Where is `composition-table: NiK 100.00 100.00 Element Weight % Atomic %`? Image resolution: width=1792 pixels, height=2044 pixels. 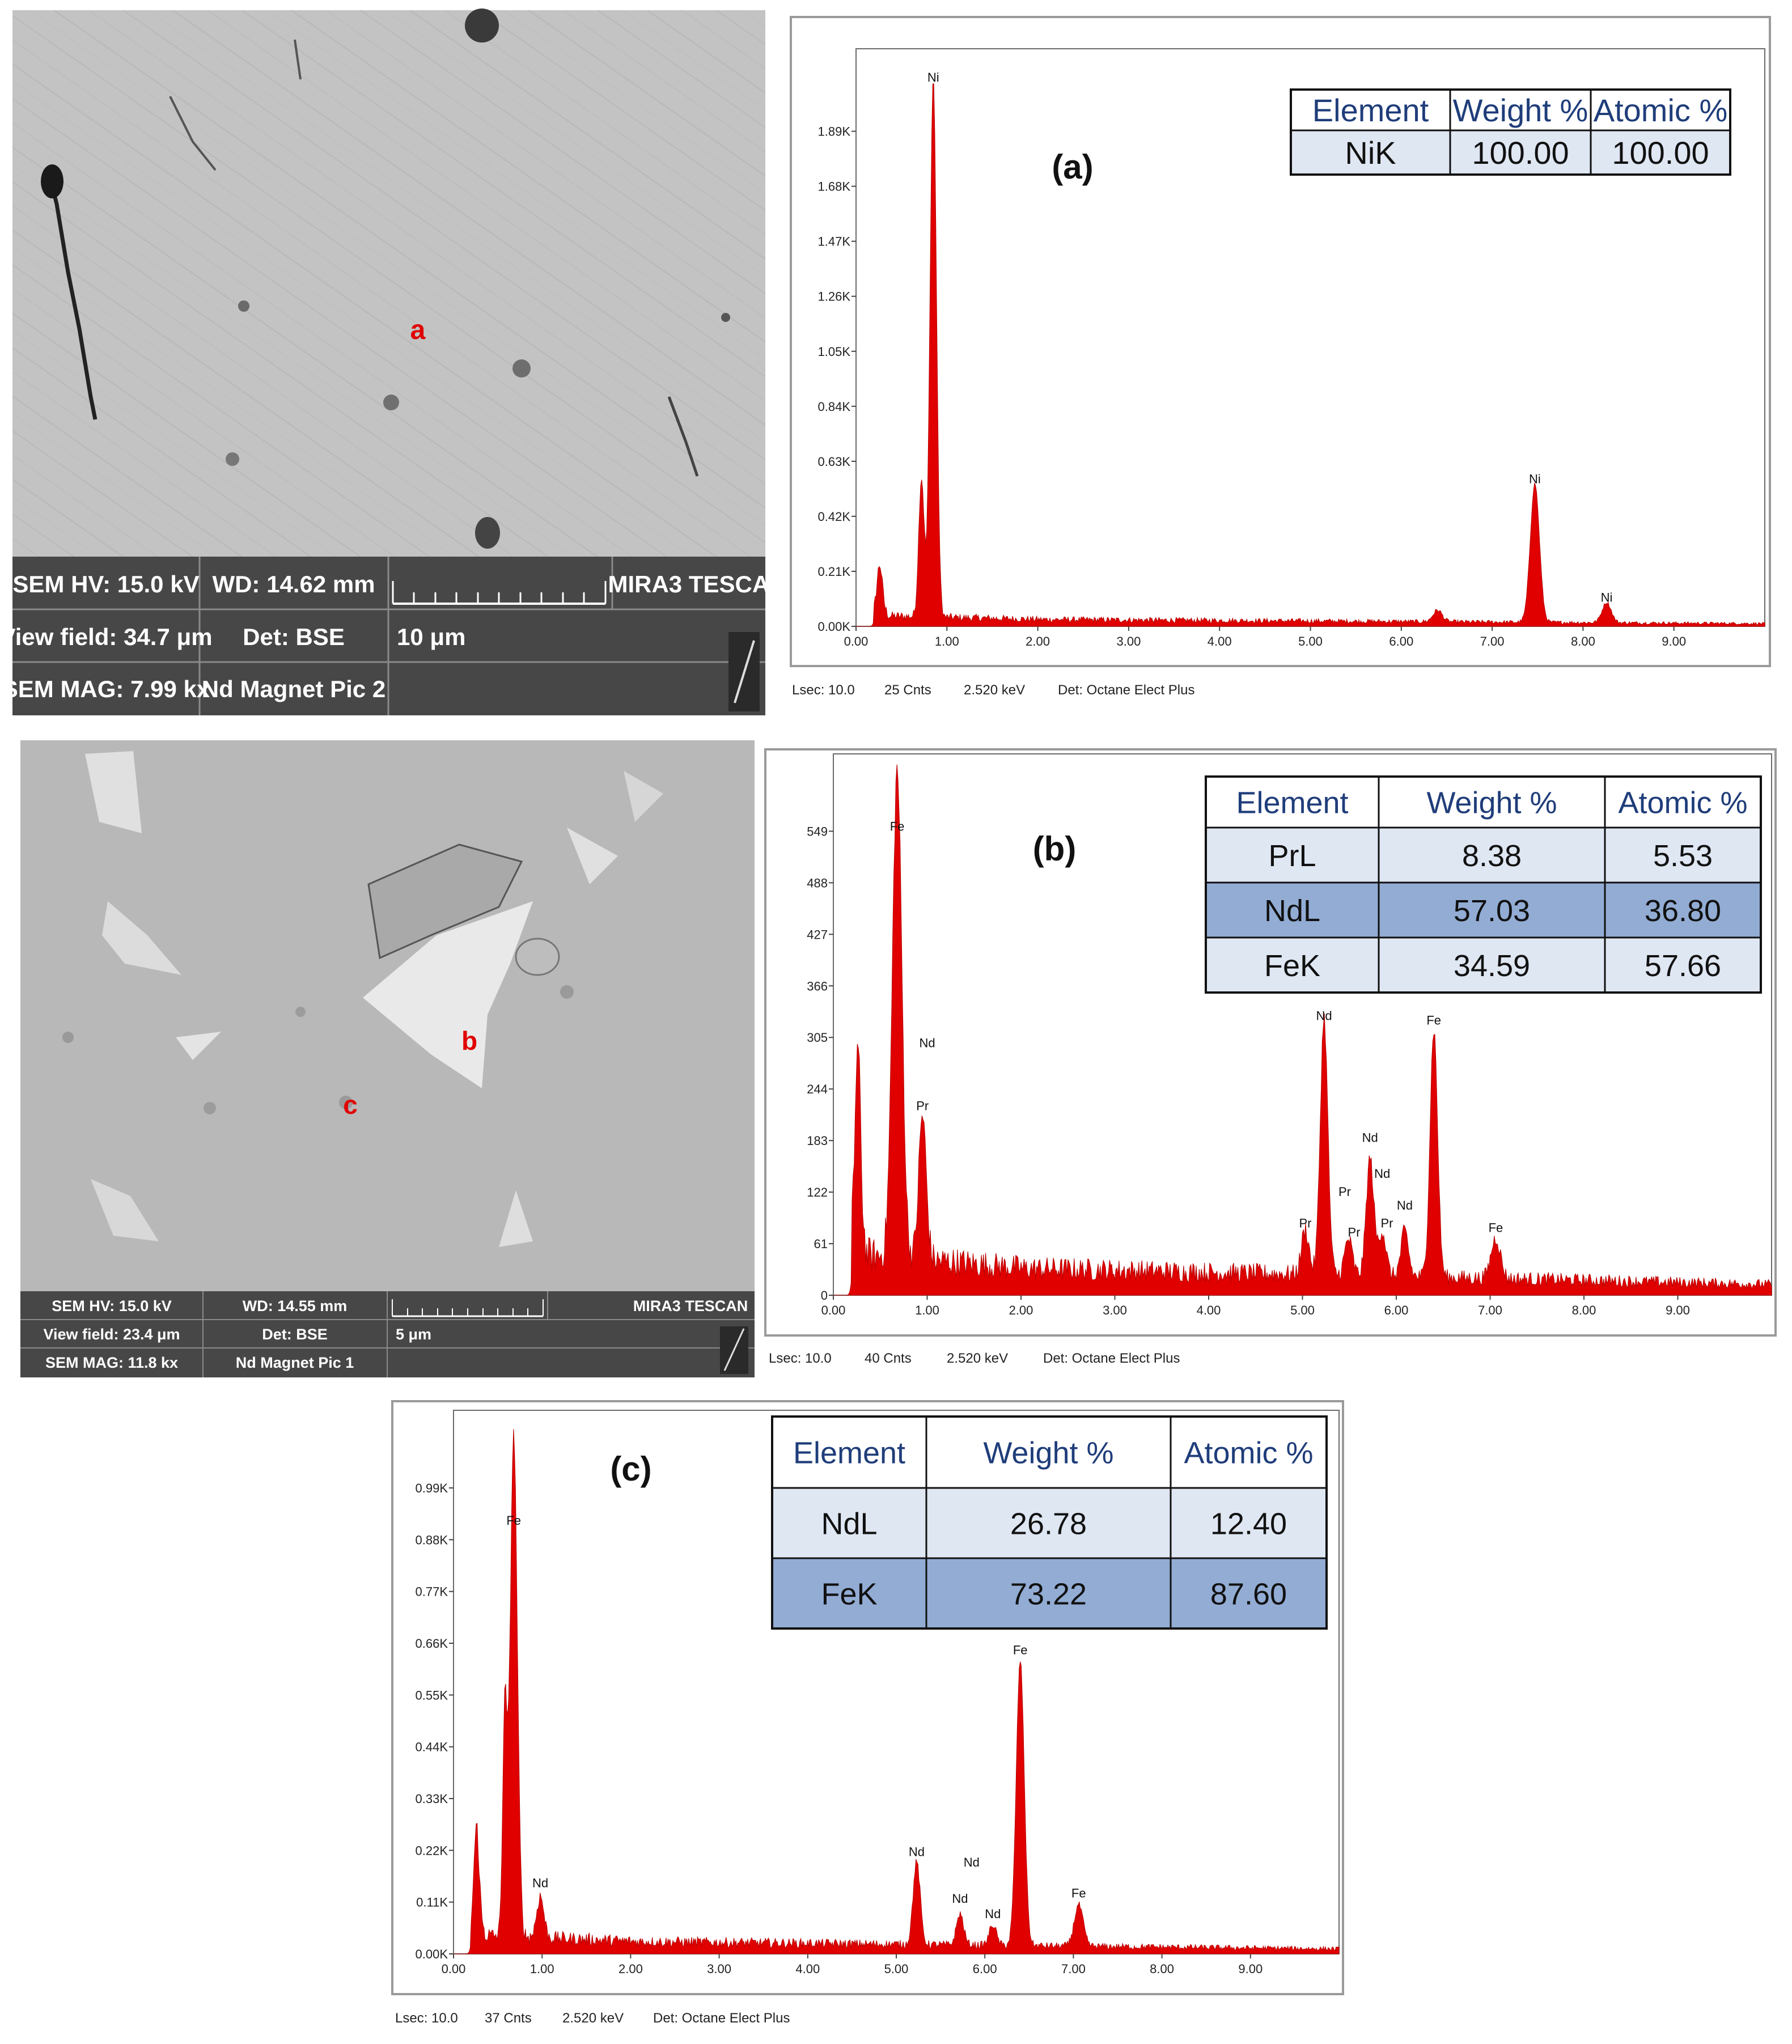 composition-table: NiK 100.00 100.00 Element Weight % Atomic % is located at coordinates (1510, 132).